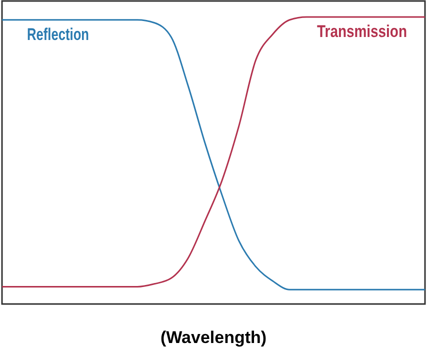 The width and height of the screenshot is (427, 349). I want to click on x-axis-title: (Wavelength), so click(213, 337).